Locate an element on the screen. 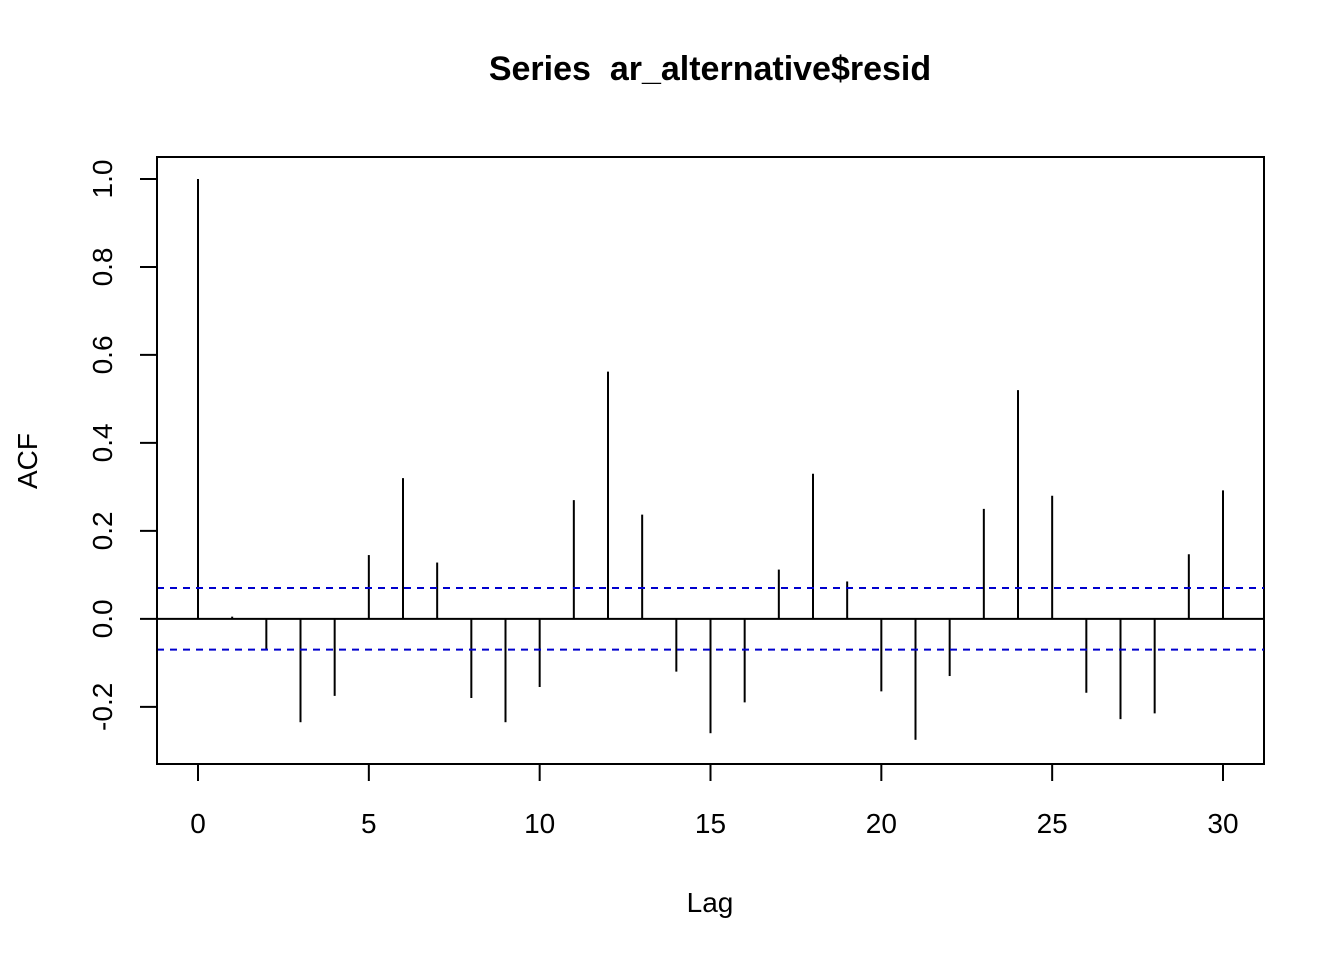 The width and height of the screenshot is (1344, 960). x-tick-label-10: 10 is located at coordinates (539, 823).